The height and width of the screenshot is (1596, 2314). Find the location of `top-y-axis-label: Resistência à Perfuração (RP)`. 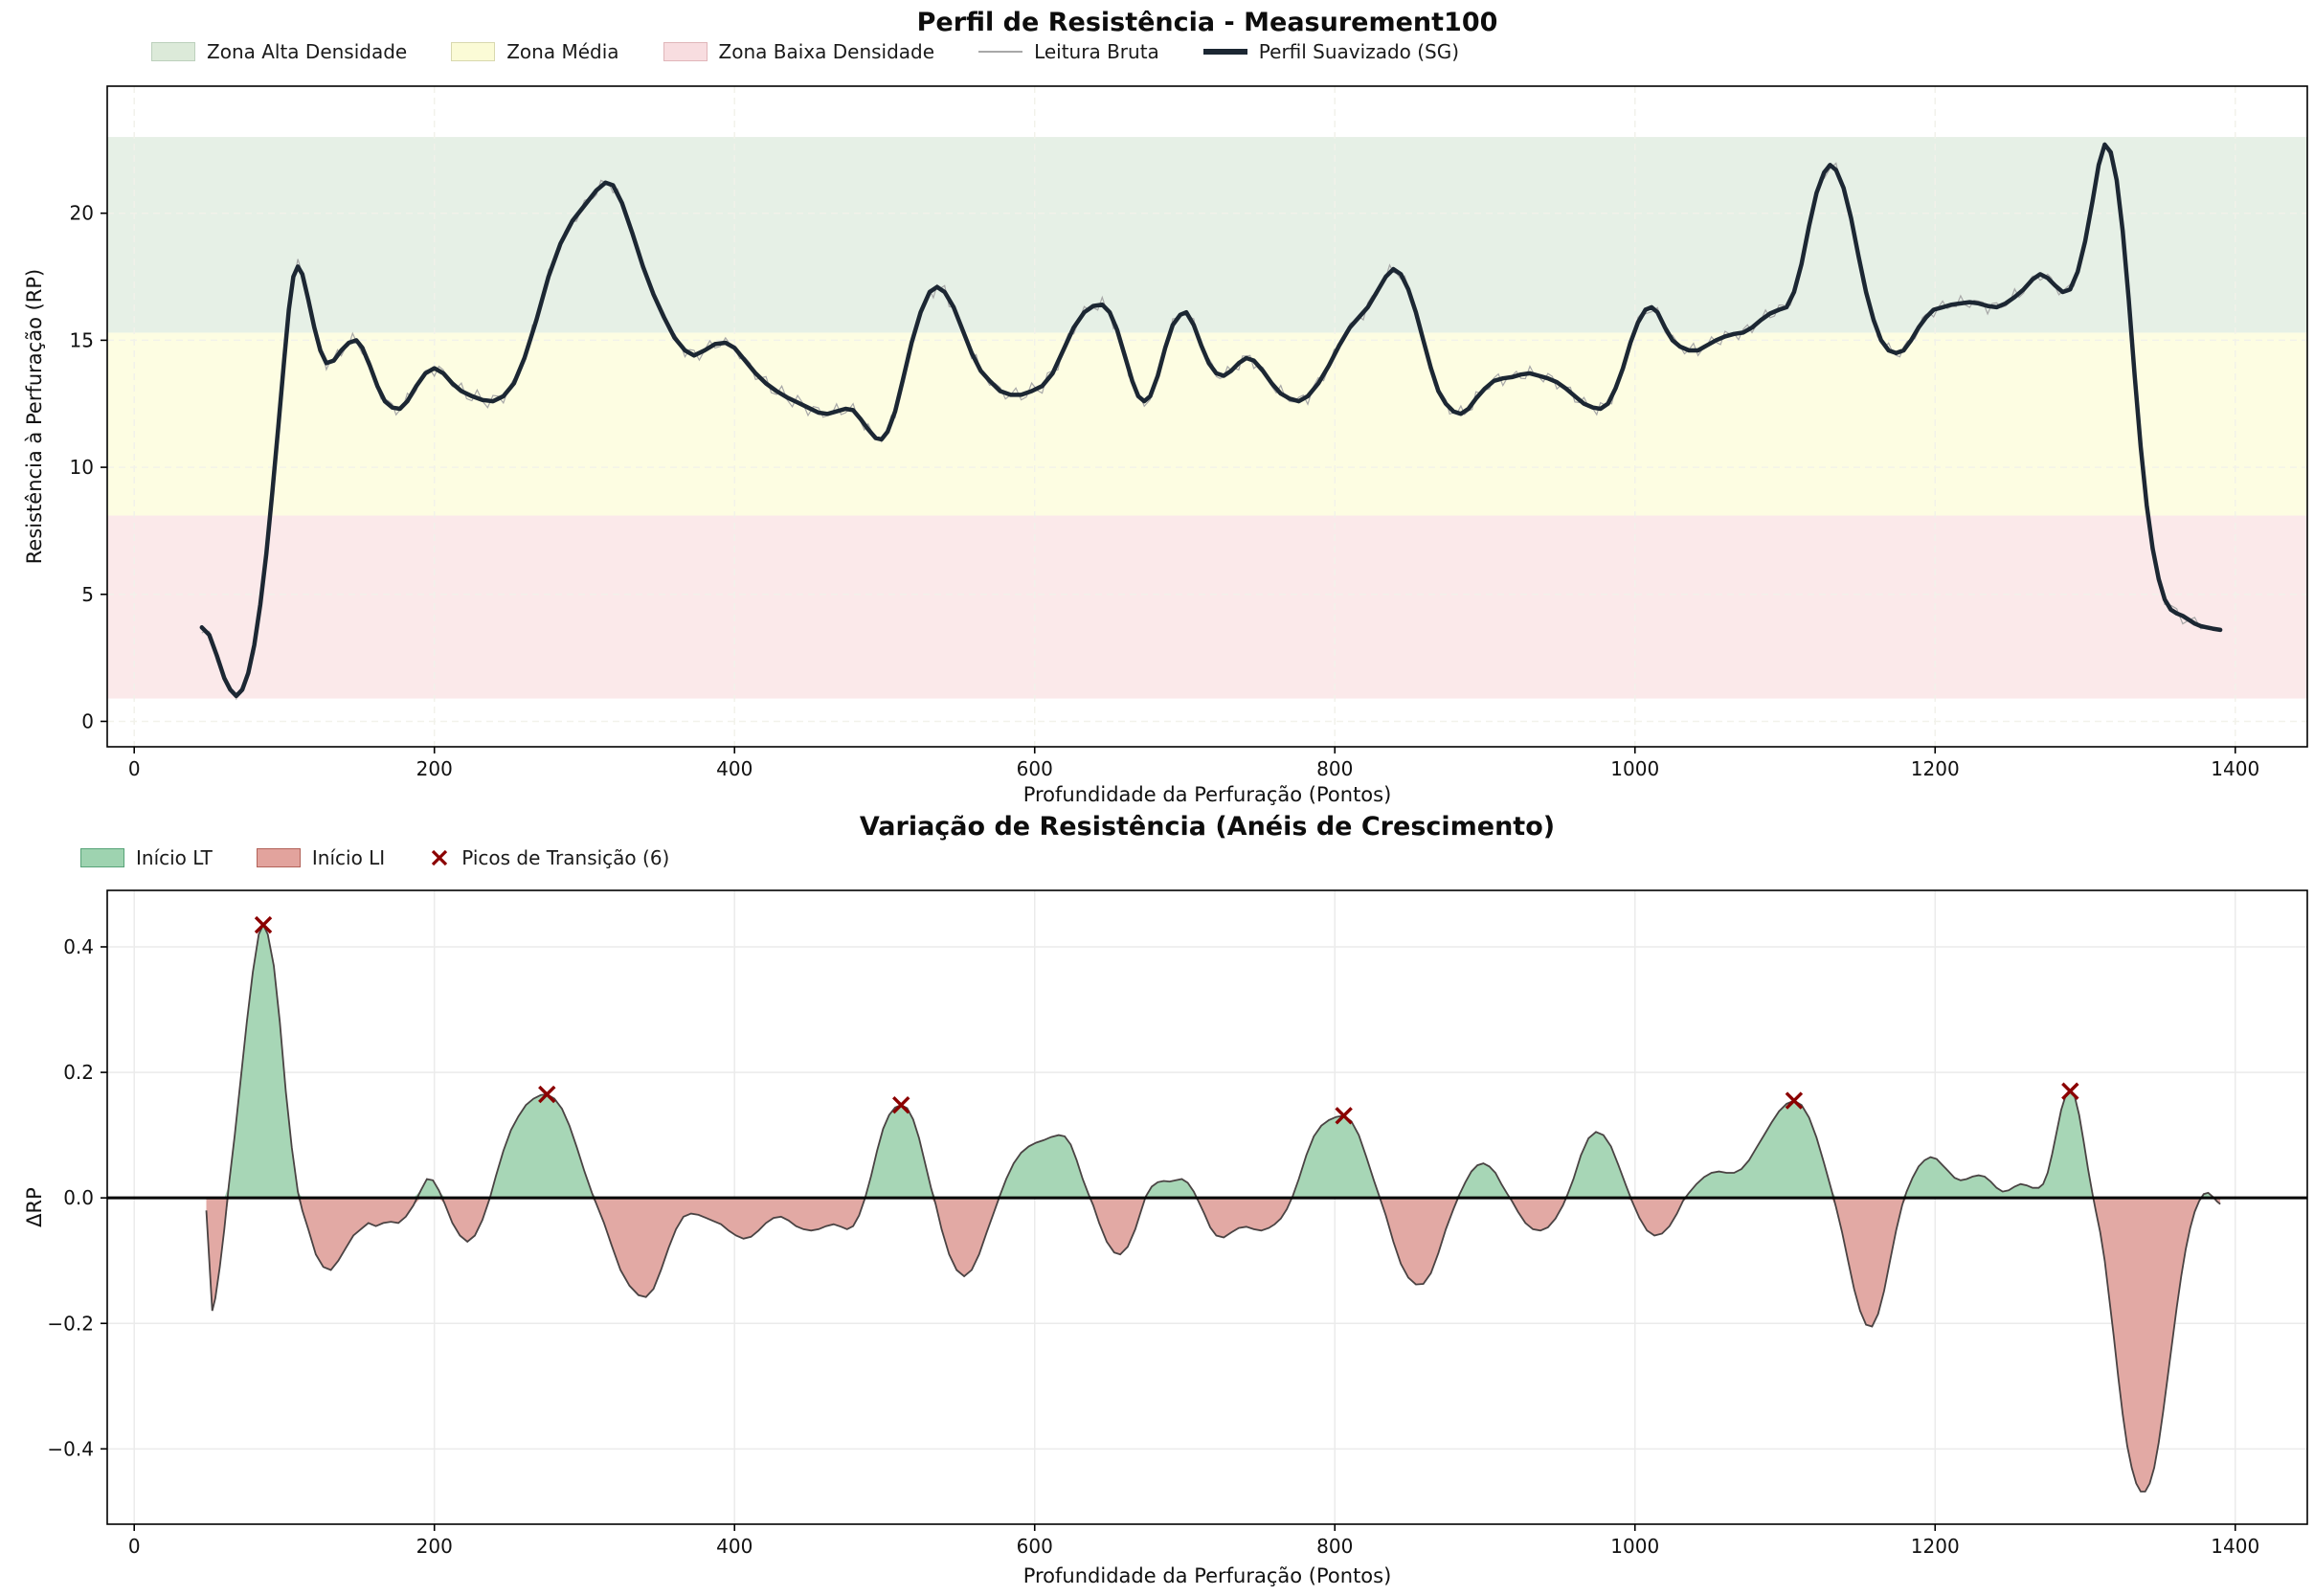

top-y-axis-label: Resistência à Perfuração (RP) is located at coordinates (34, 416).